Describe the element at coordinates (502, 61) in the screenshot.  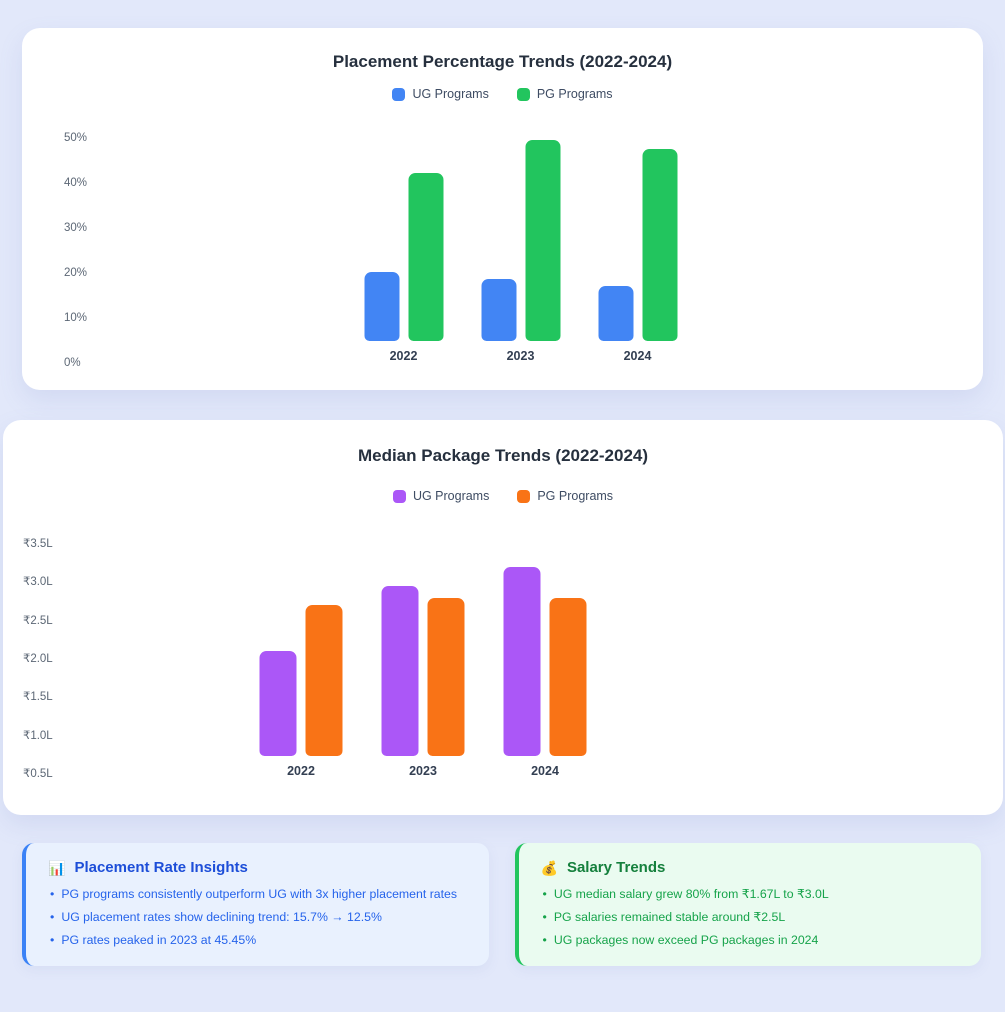
I see `chart-title: Placement Percentage Trends (2022-2024)` at that location.